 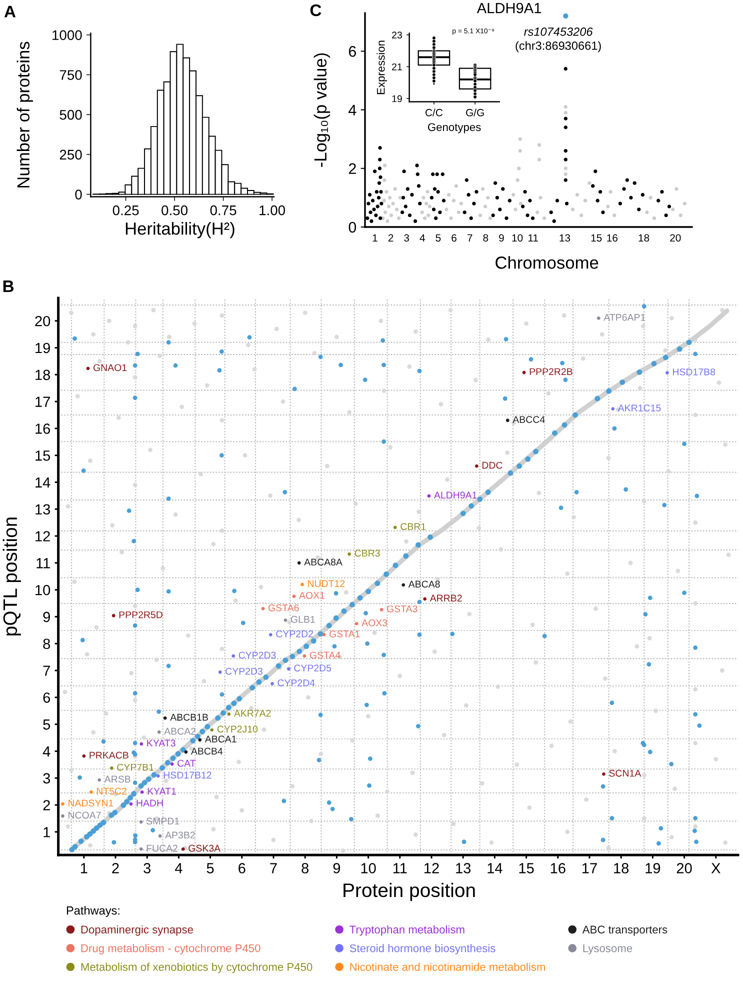 I want to click on data-label: ABCC4, so click(x=528, y=419).